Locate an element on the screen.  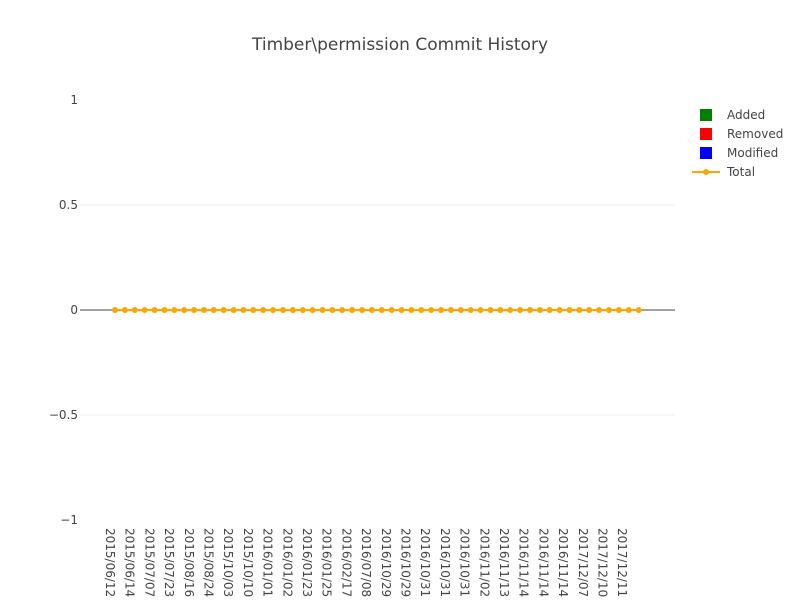
x-tick-label: 2015/10/03 is located at coordinates (228, 562).